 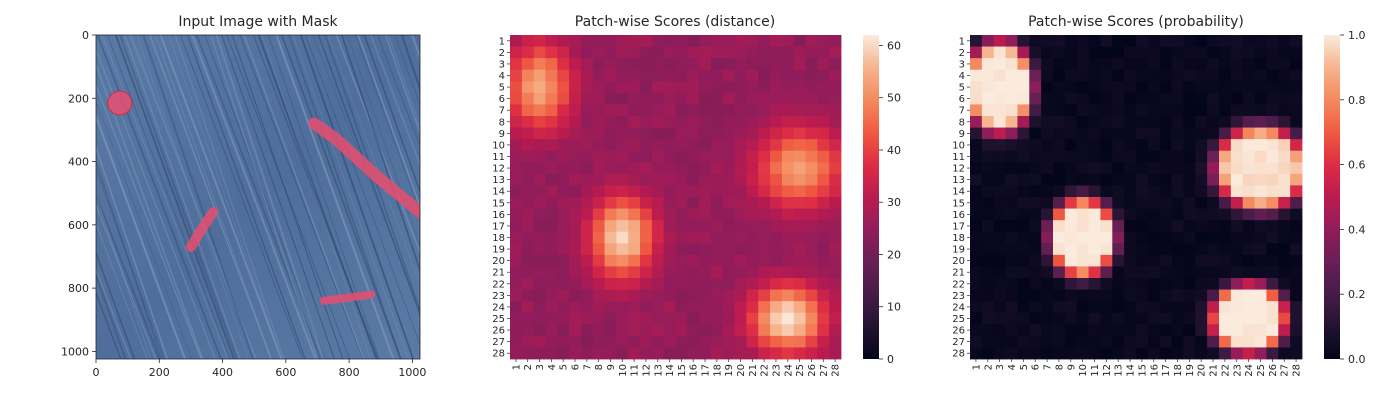 What do you see at coordinates (259, 369) in the screenshot?
I see `image-x-axis: 0 200 400 600 800 1000` at bounding box center [259, 369].